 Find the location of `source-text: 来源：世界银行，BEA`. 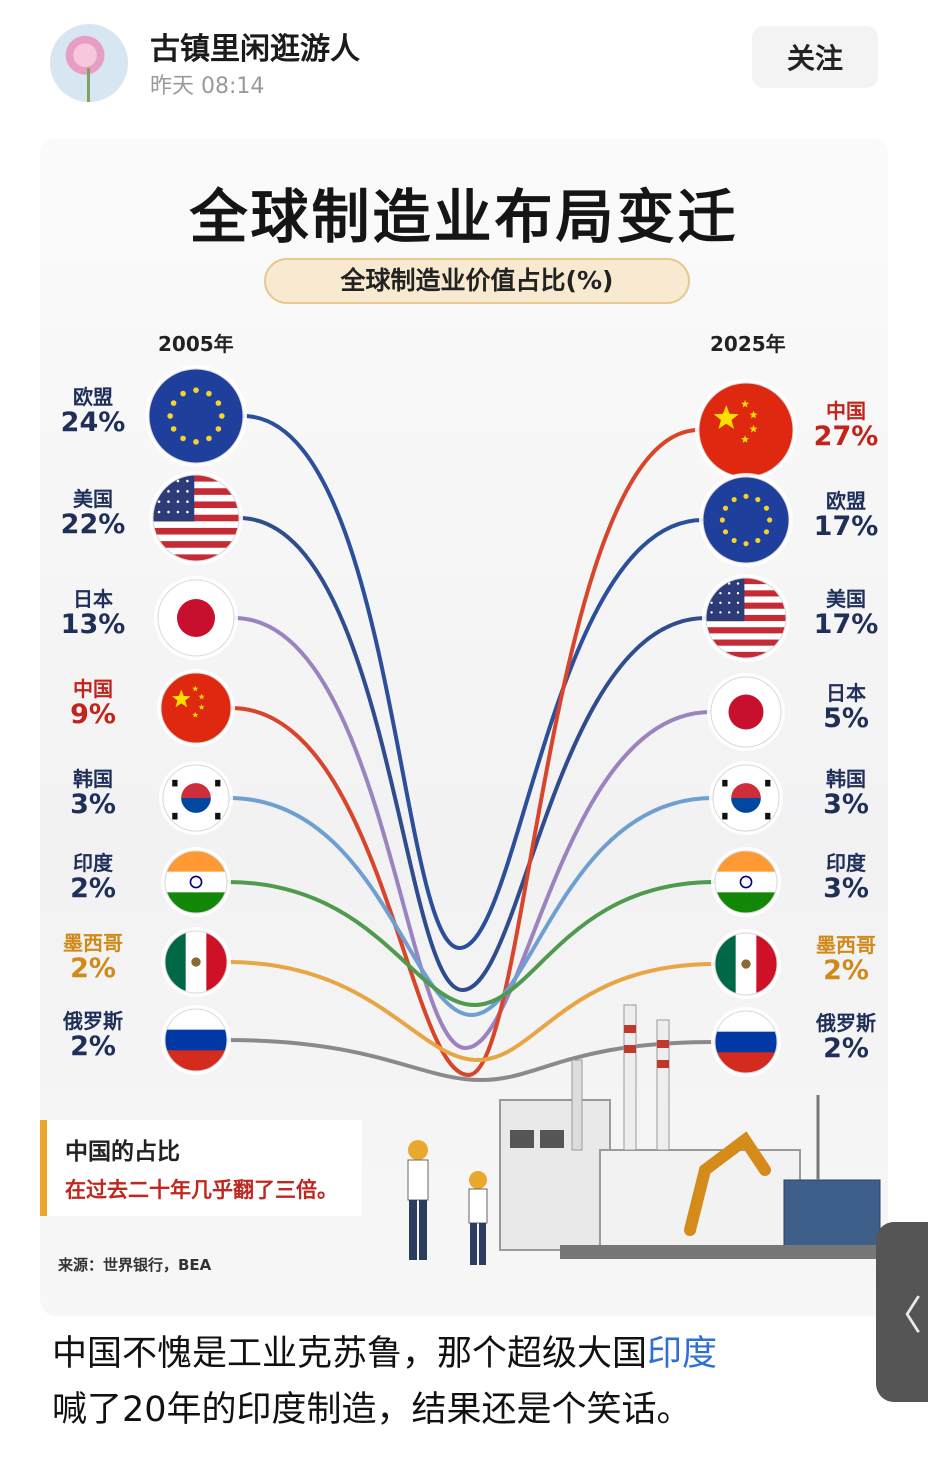

source-text: 来源：世界银行，BEA is located at coordinates (135, 1265).